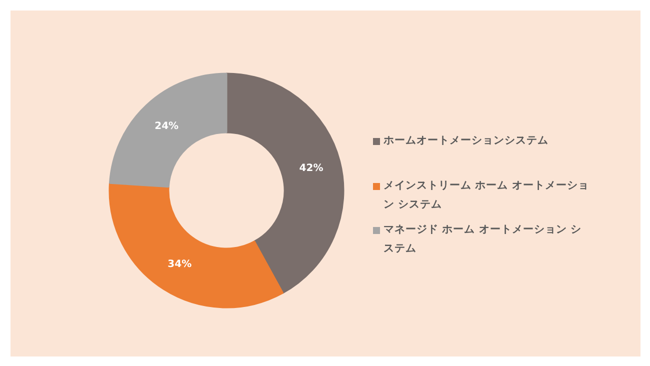 The image size is (650, 366). Describe the element at coordinates (180, 264) in the screenshot. I see `data-label: 34%` at that location.